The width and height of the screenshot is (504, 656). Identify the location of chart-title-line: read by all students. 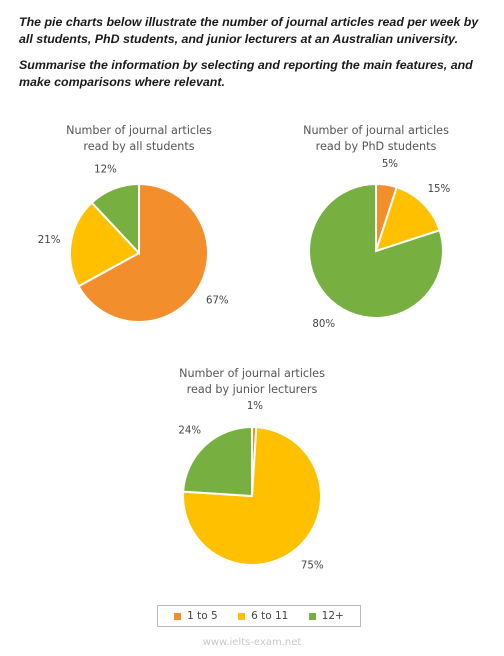
(138, 146).